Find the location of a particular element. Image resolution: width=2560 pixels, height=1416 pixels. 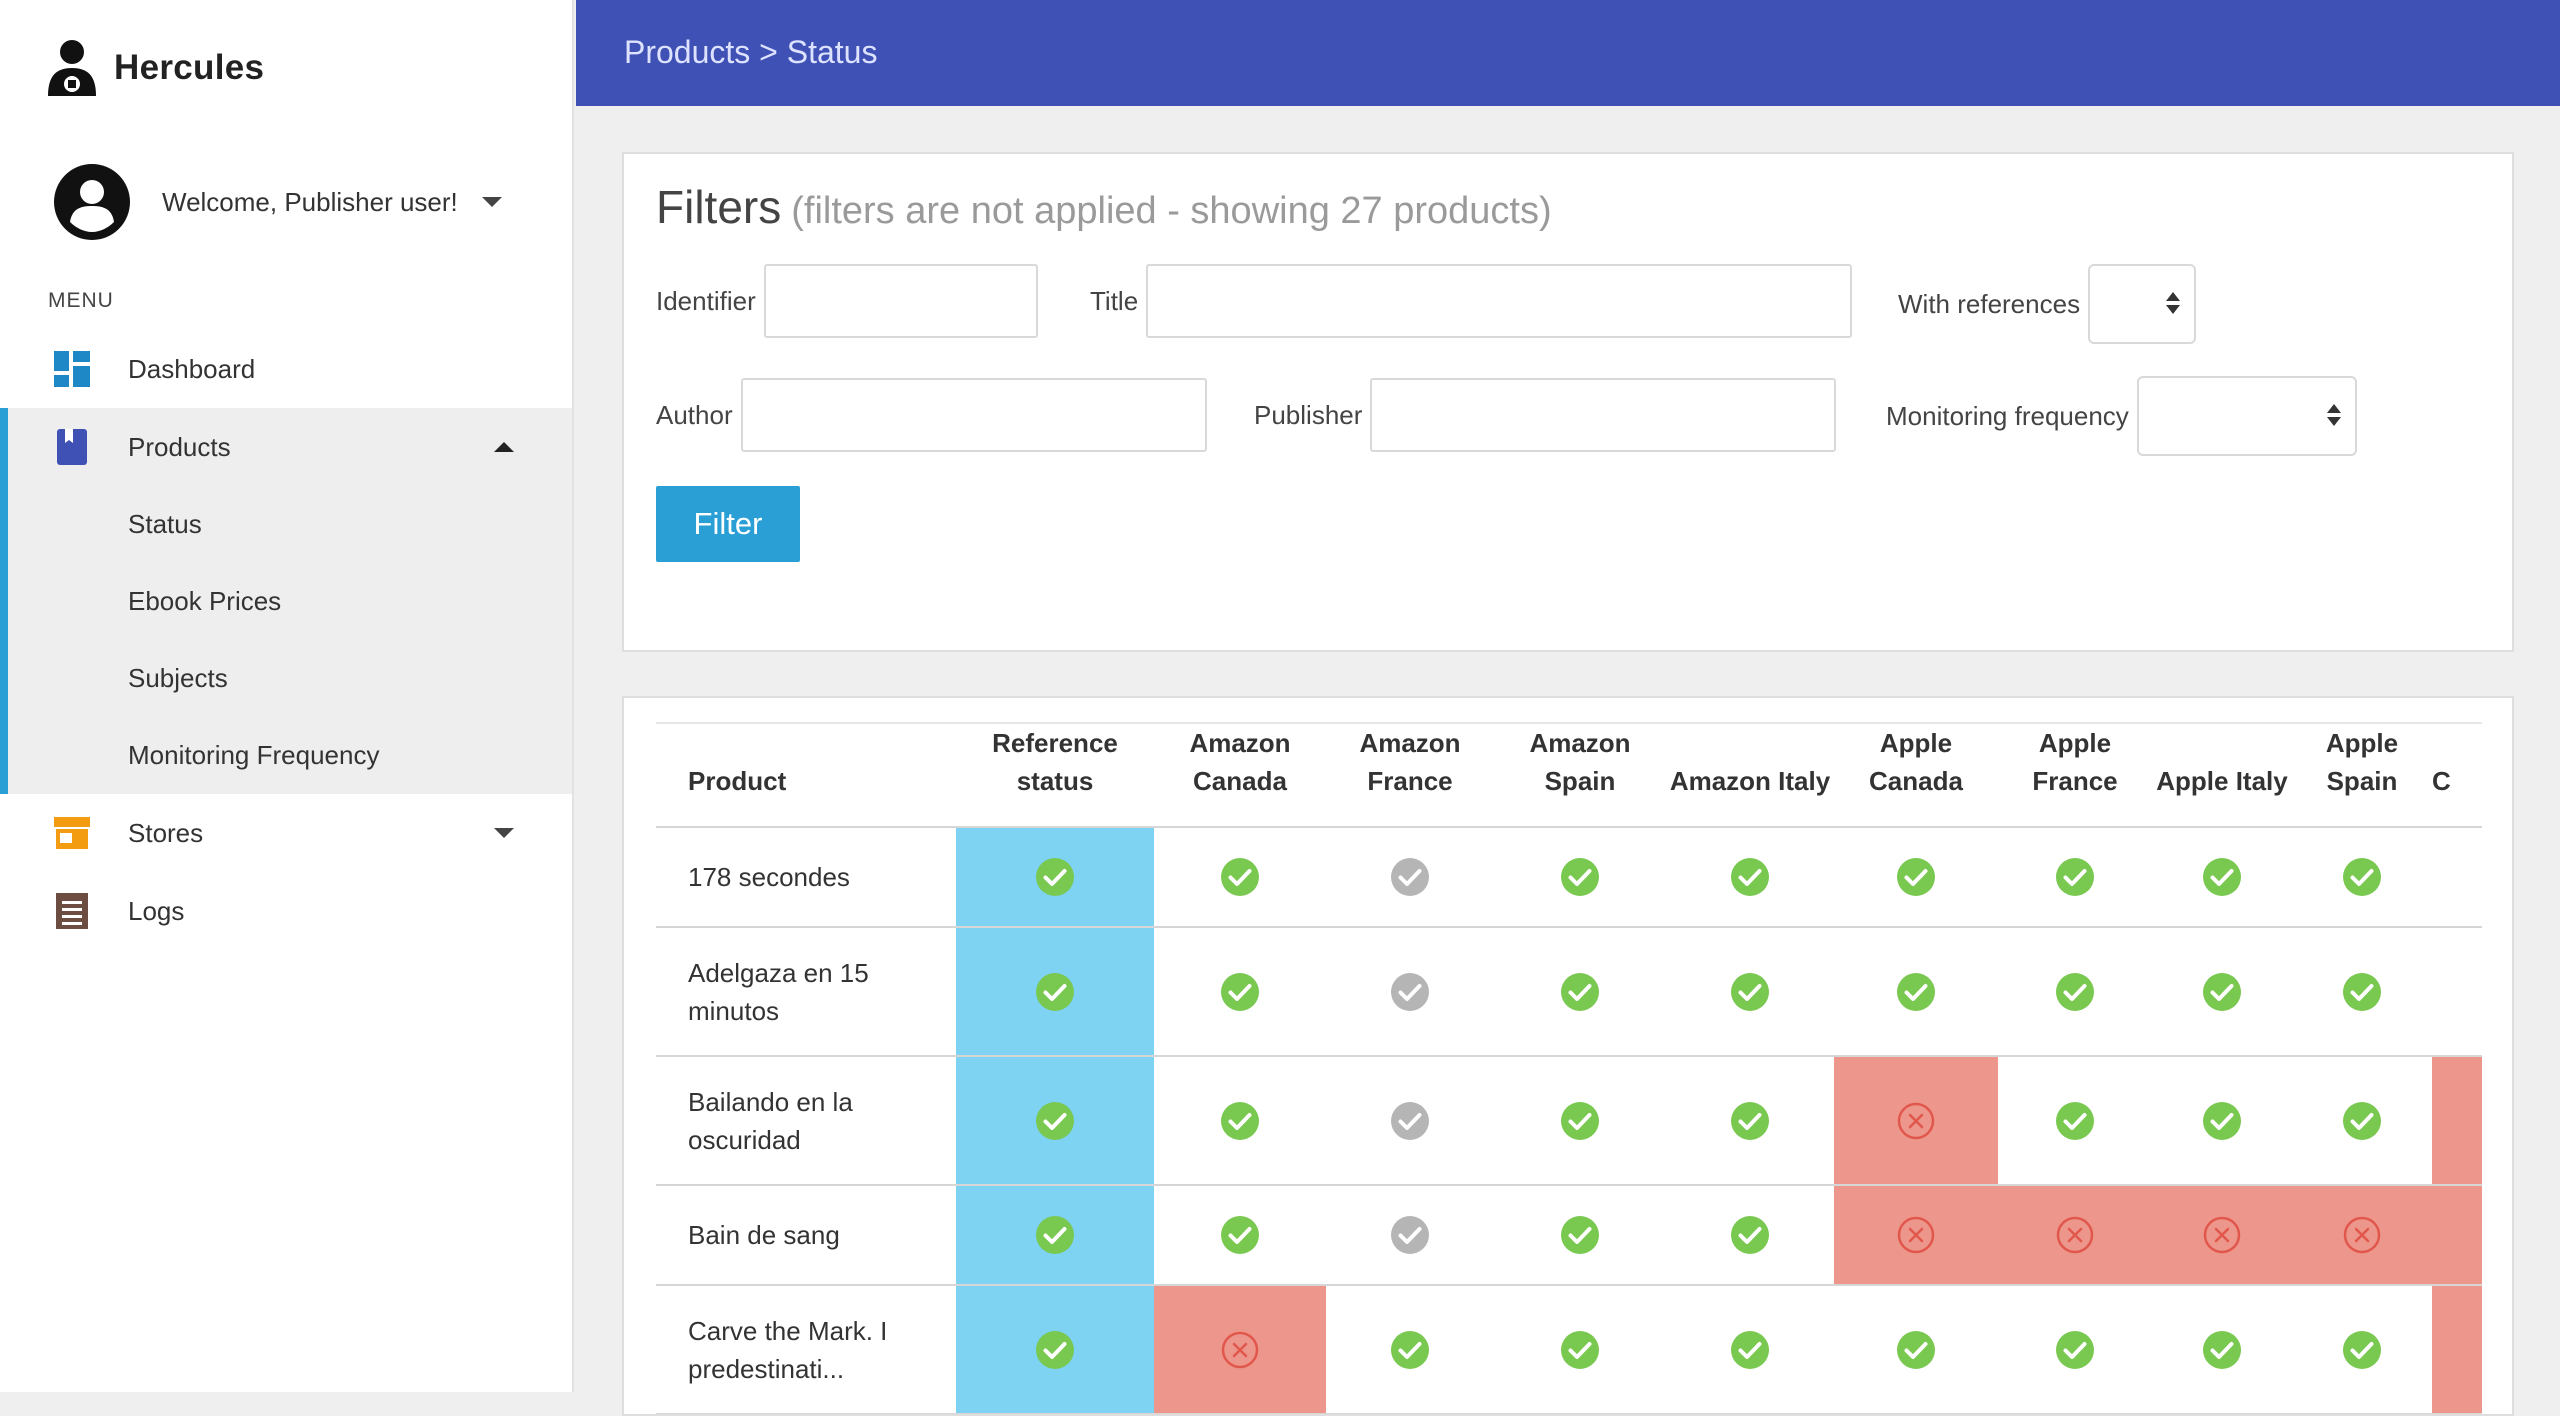

sidebar-item-logs: Logs is located at coordinates (286, 911).